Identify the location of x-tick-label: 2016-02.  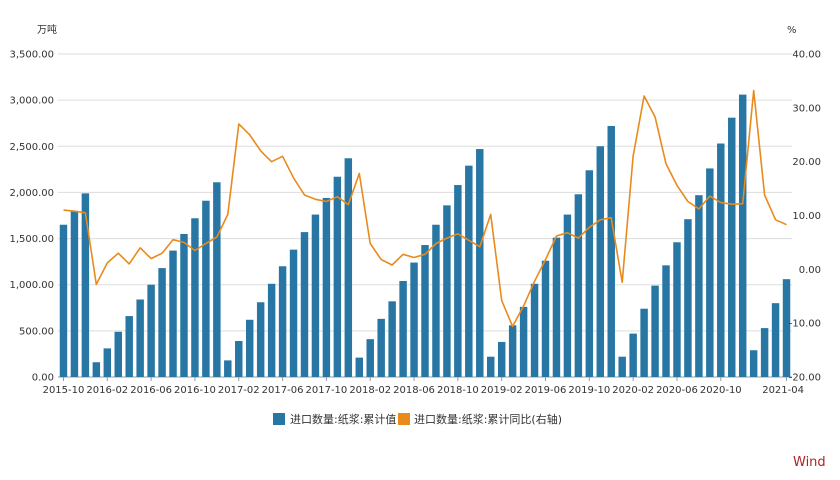
(107, 390).